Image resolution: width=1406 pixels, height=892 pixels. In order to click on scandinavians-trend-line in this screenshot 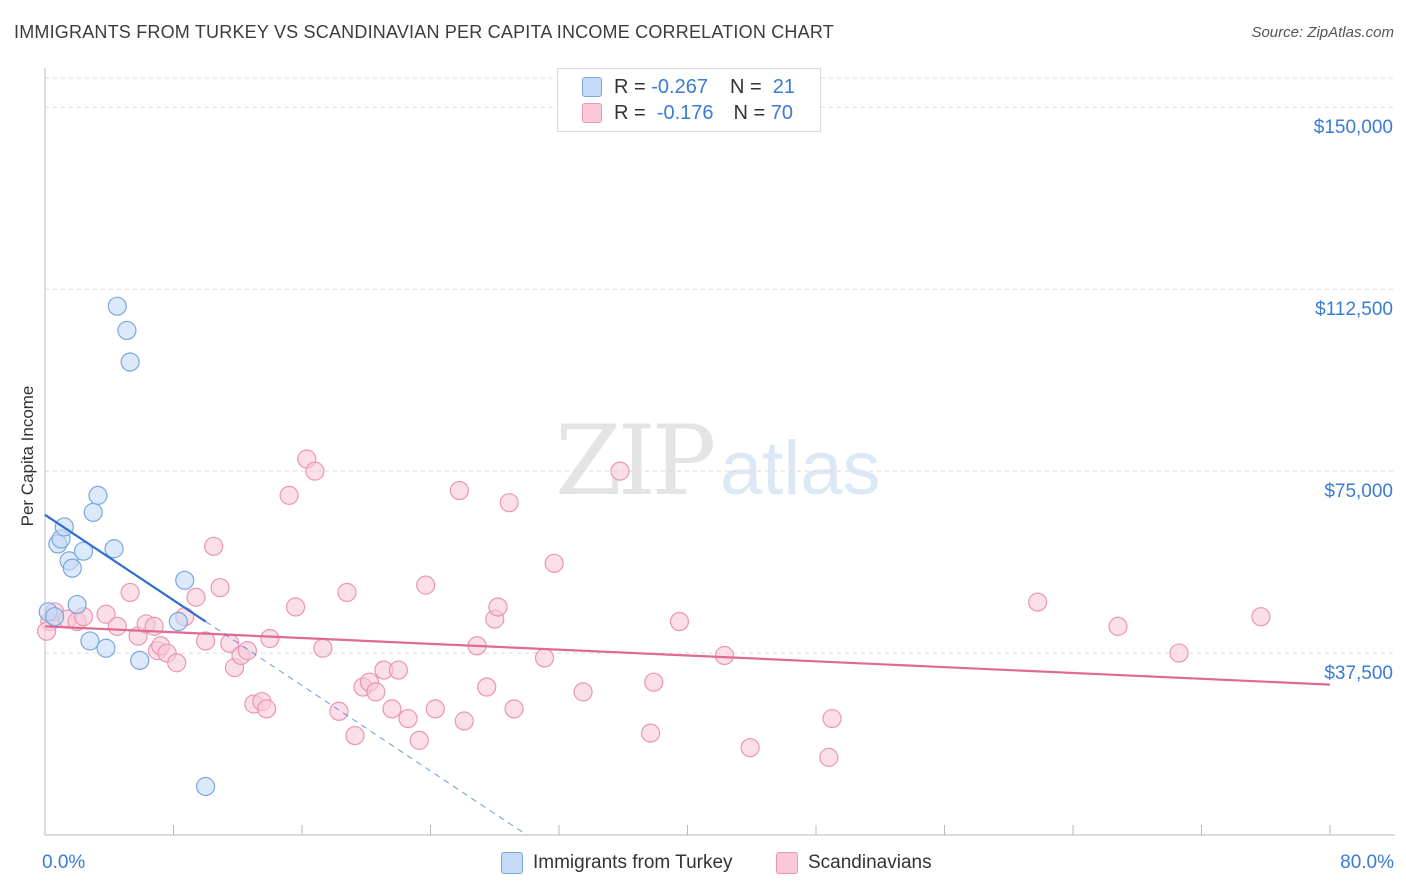, I will do `click(687, 655)`.